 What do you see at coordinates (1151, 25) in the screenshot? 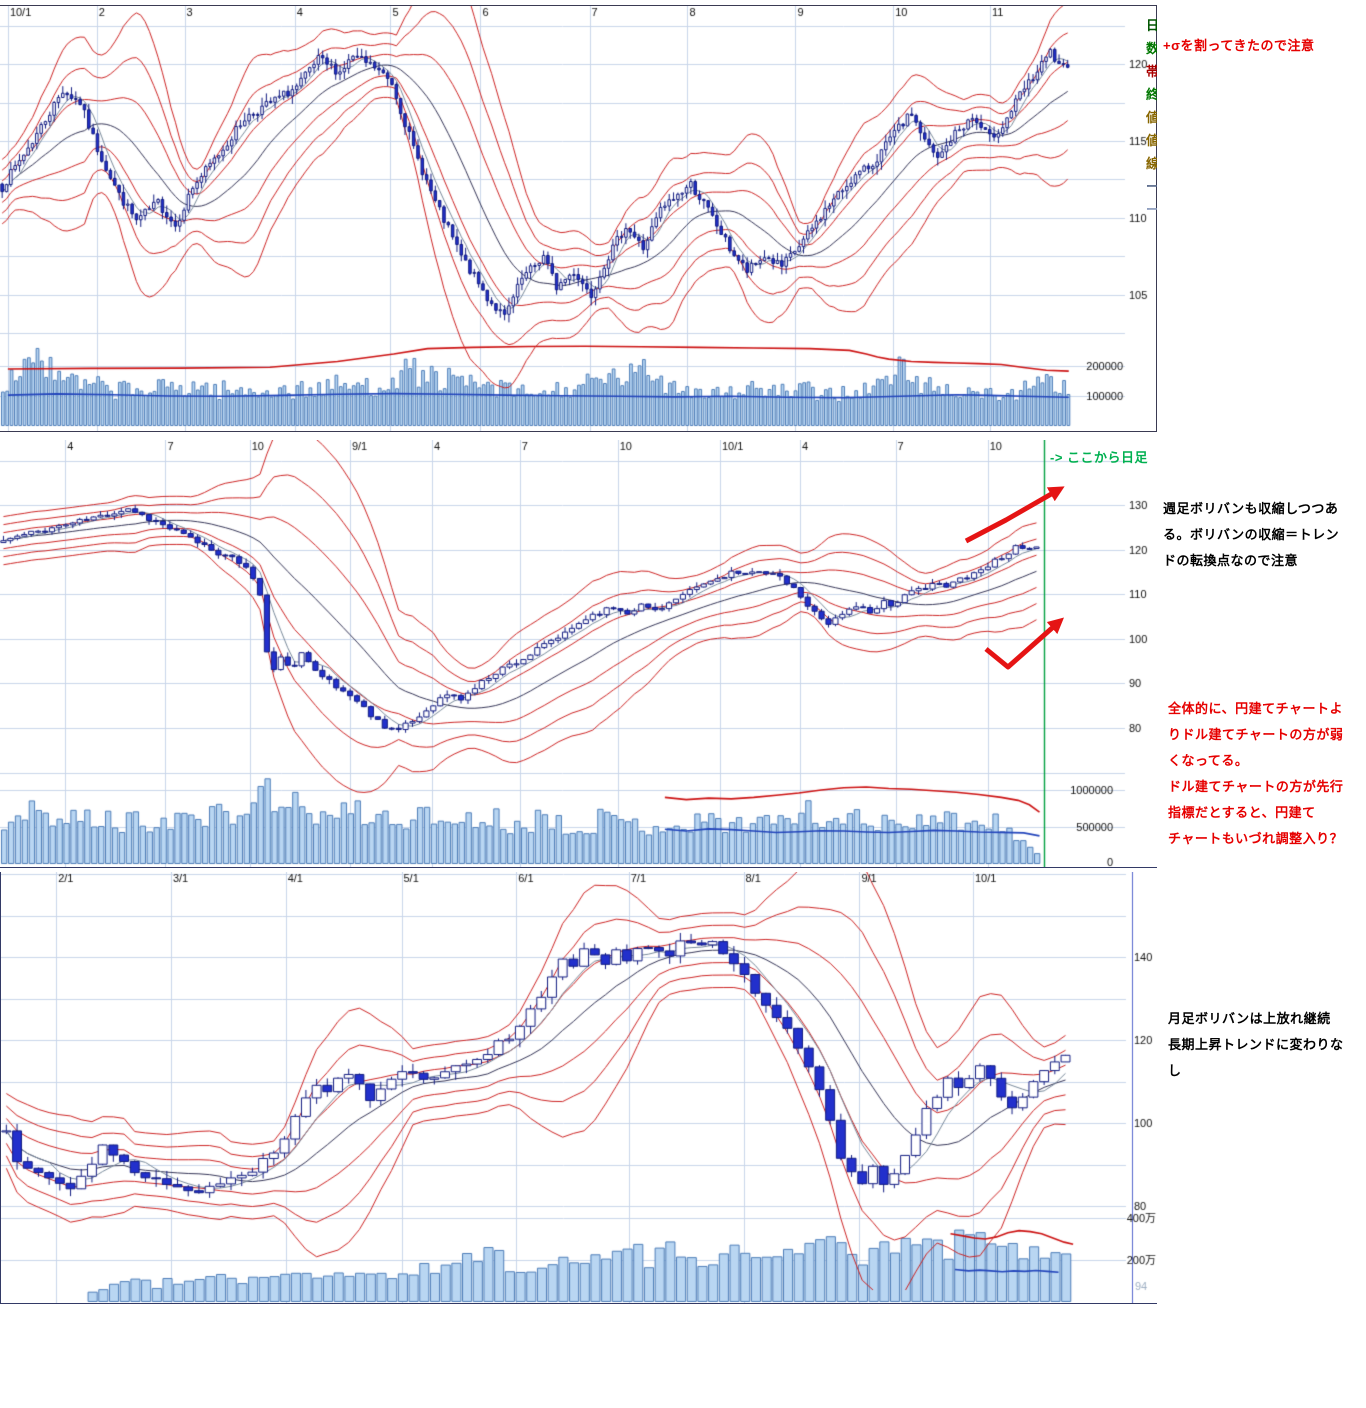
I see `legend-glyph: 日` at bounding box center [1151, 25].